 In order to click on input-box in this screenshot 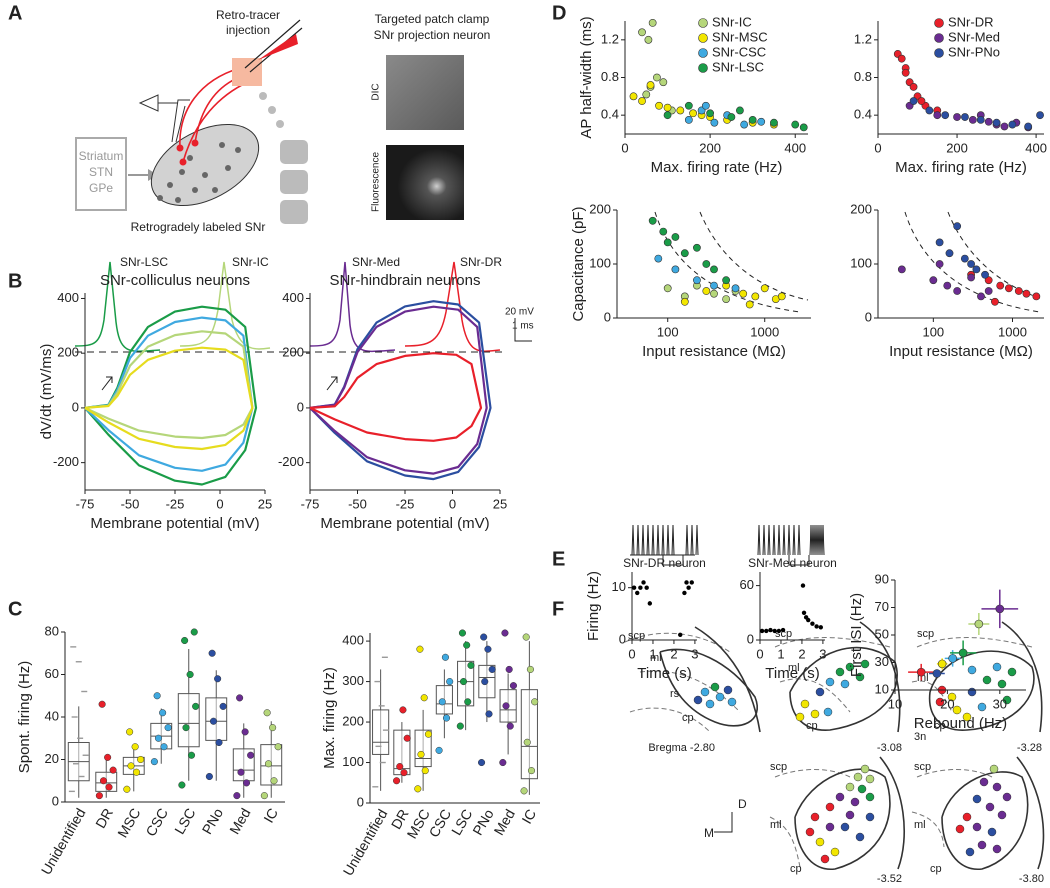, I will do `click(101, 174)`.